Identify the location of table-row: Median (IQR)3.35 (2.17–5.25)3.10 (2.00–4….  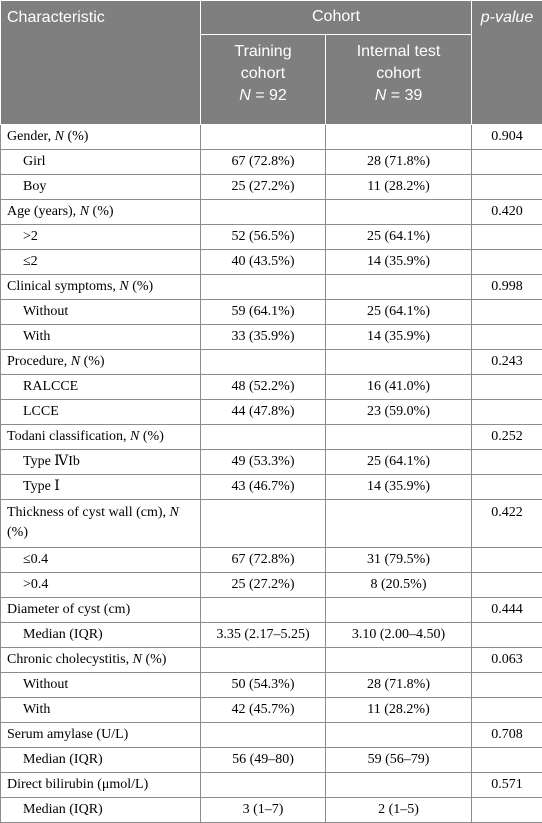
(271, 635).